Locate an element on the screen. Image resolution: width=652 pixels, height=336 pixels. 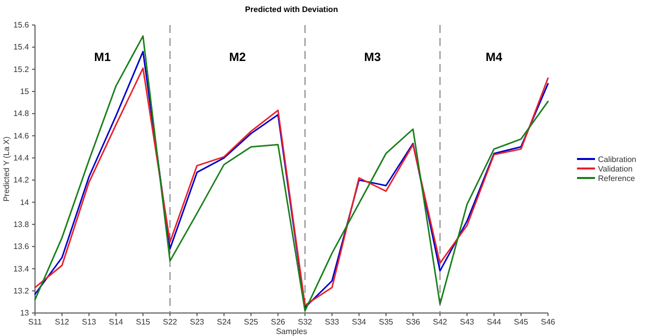
chart-title: Predicted with Deviation is located at coordinates (291, 9).